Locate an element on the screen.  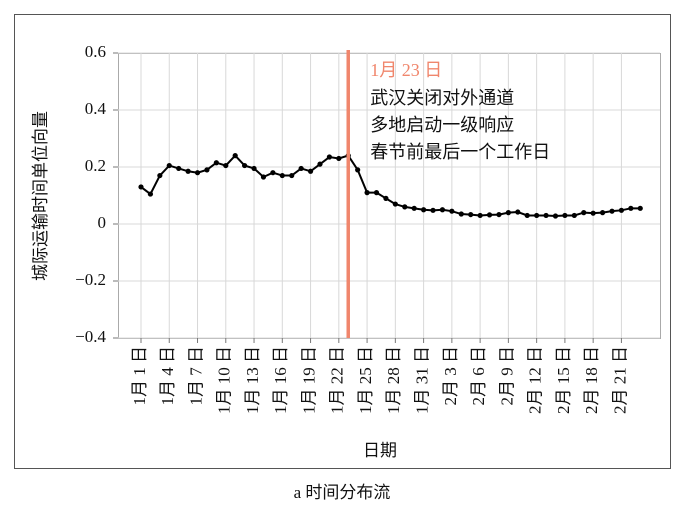
x-tick-label: 1月 28 日 is located at coordinates (393, 380).